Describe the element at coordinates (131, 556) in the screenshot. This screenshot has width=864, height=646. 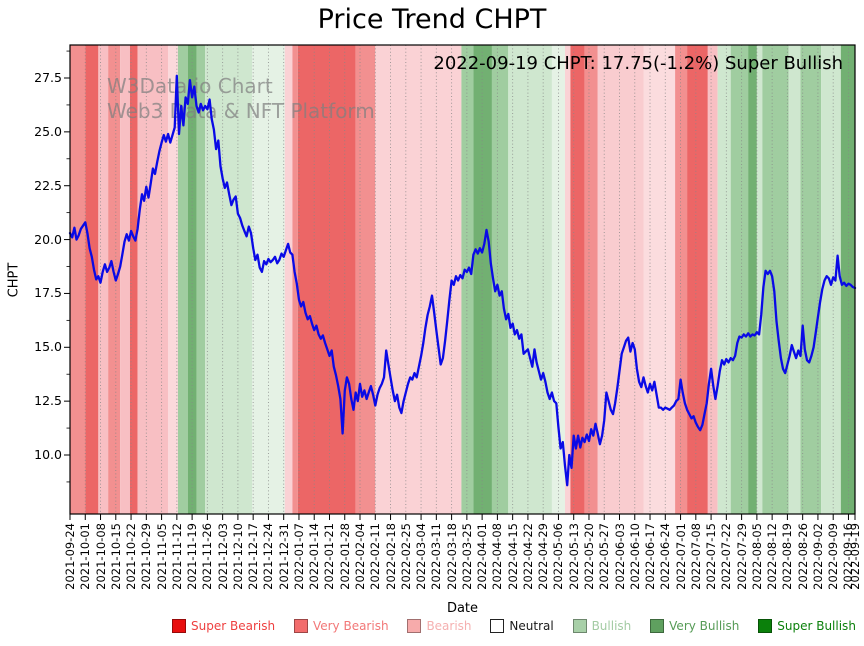
I see `x-tick-label: 2021-10-22` at that location.